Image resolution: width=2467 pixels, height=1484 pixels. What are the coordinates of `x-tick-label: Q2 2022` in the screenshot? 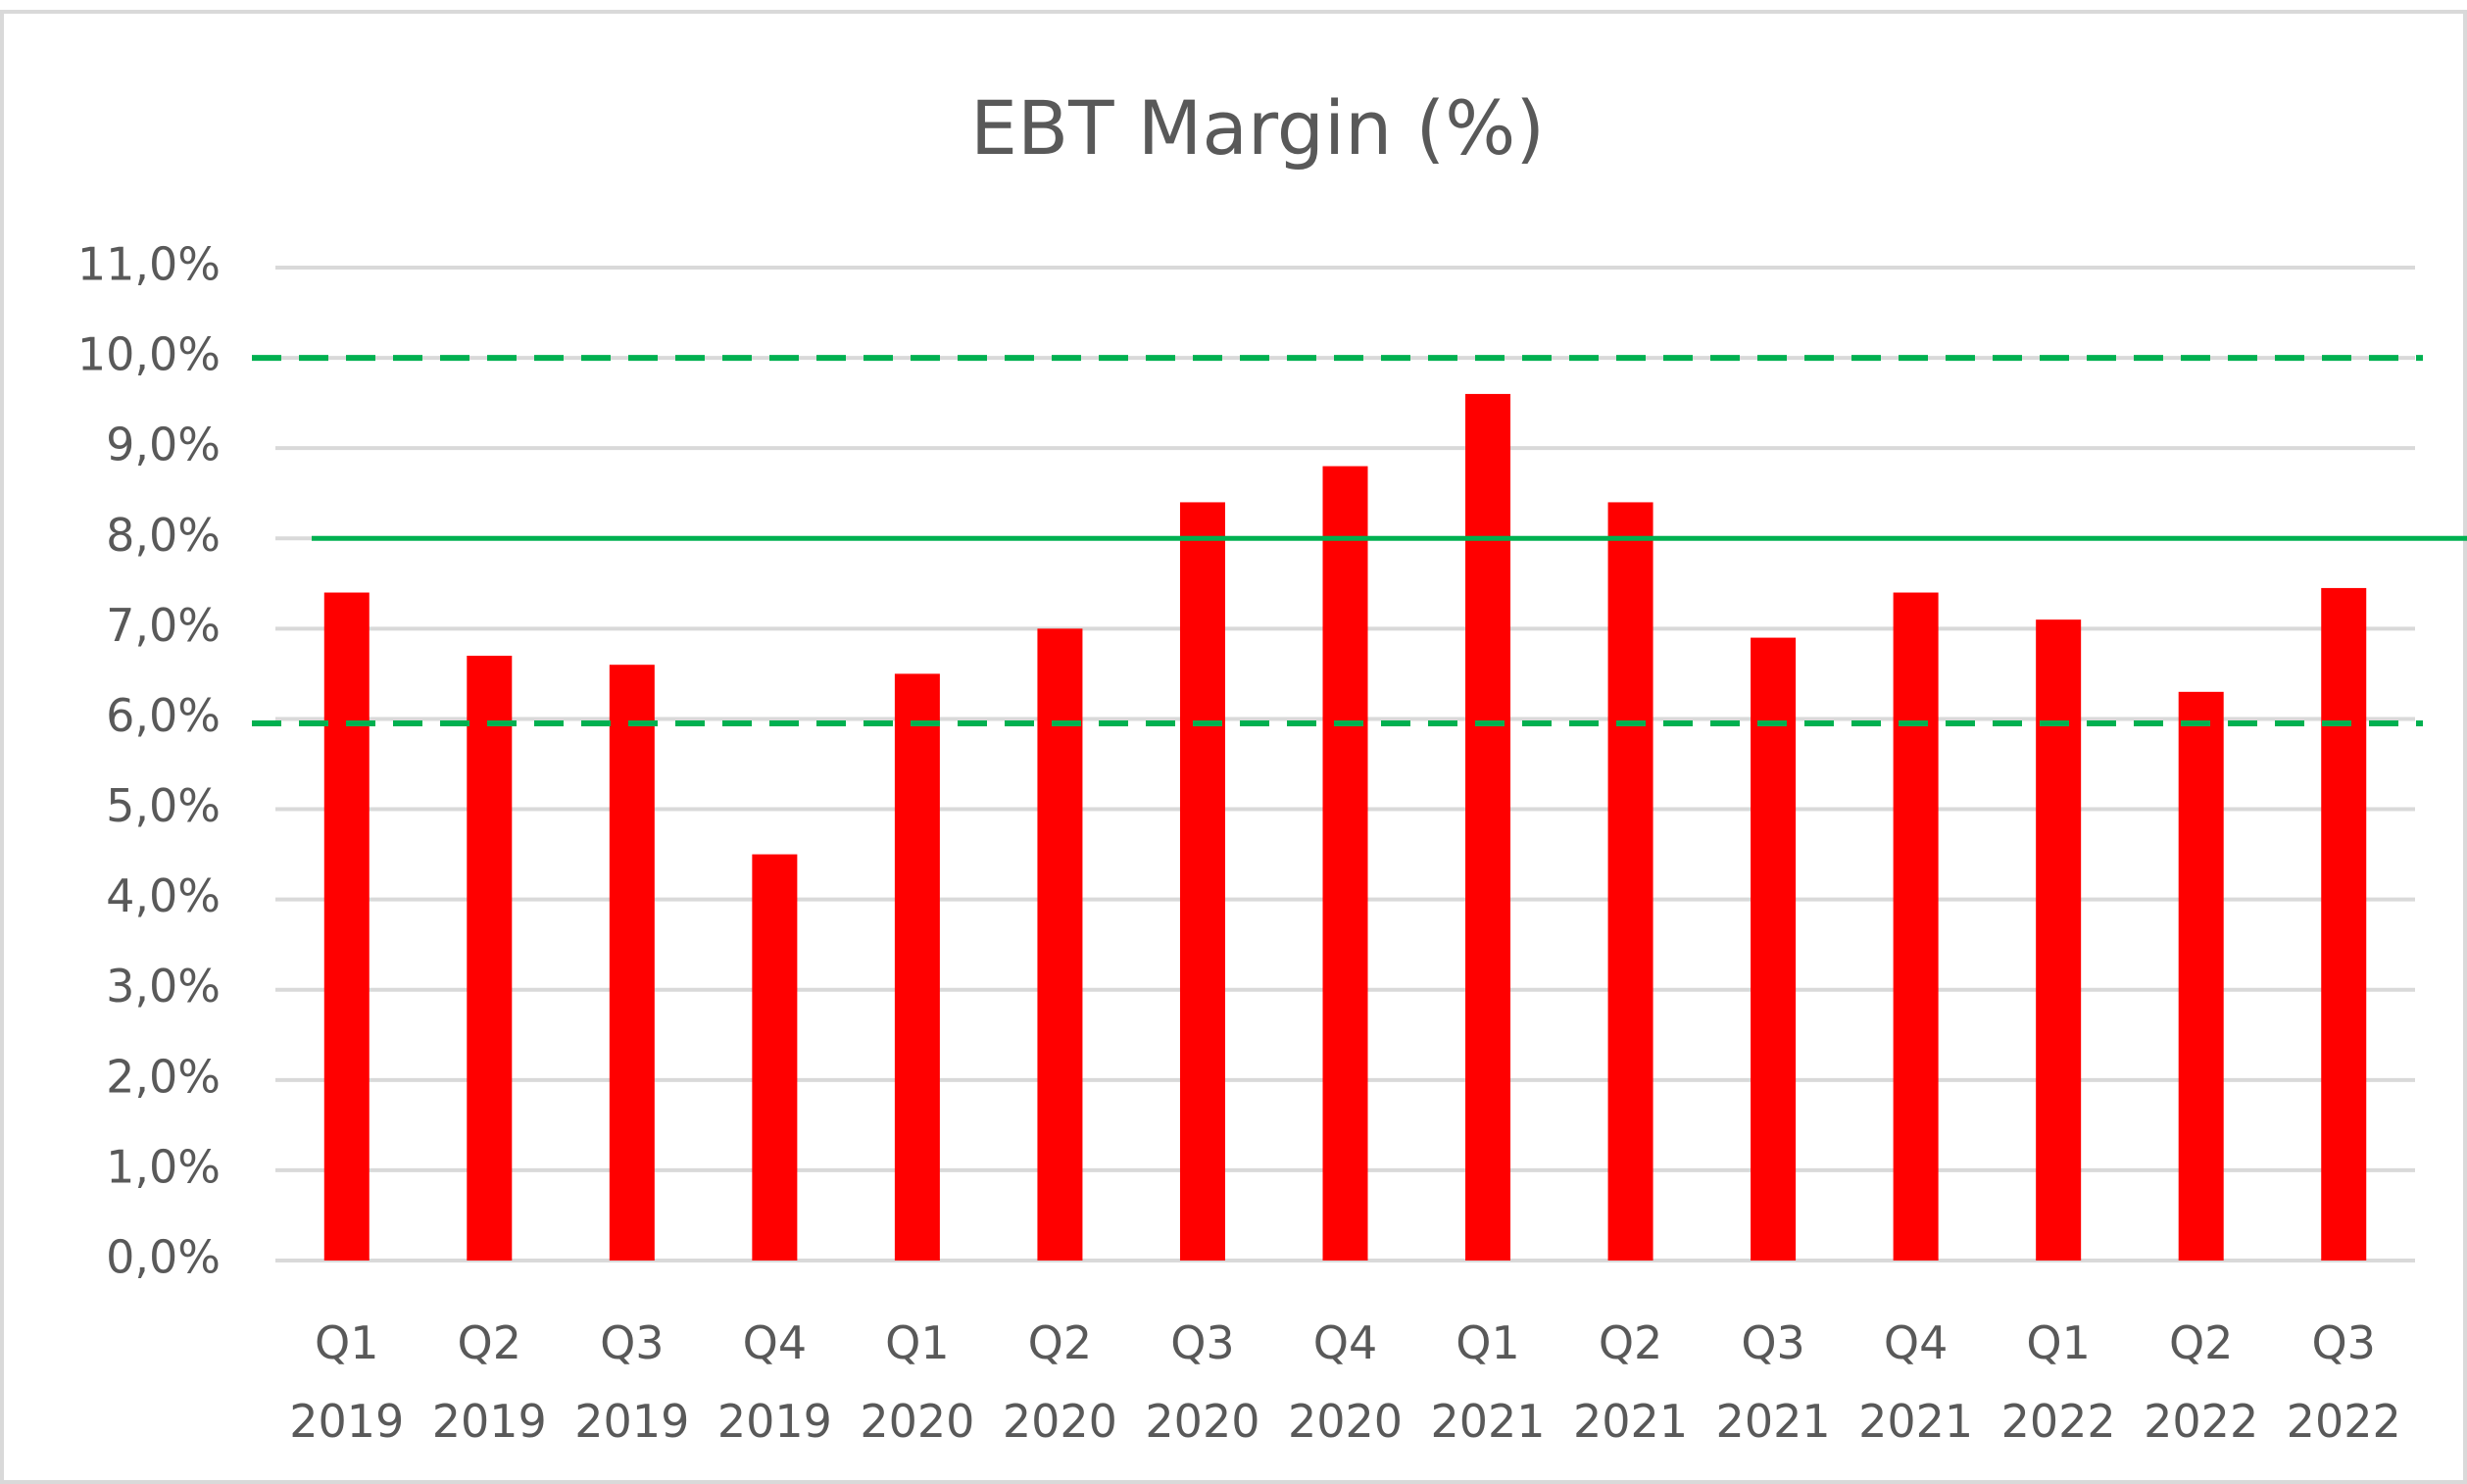 It's located at (2201, 1382).